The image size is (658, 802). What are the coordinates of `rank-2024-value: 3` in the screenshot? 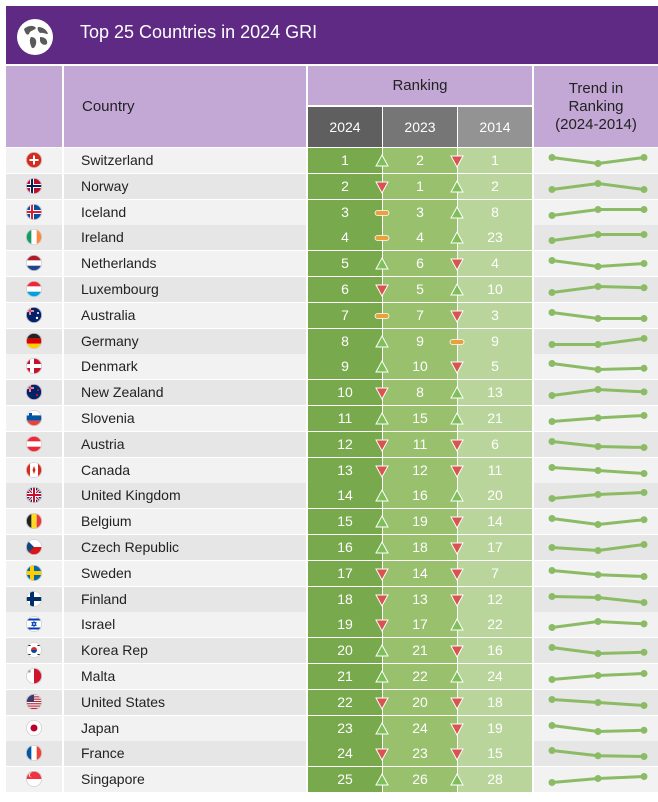 It's located at (345, 212).